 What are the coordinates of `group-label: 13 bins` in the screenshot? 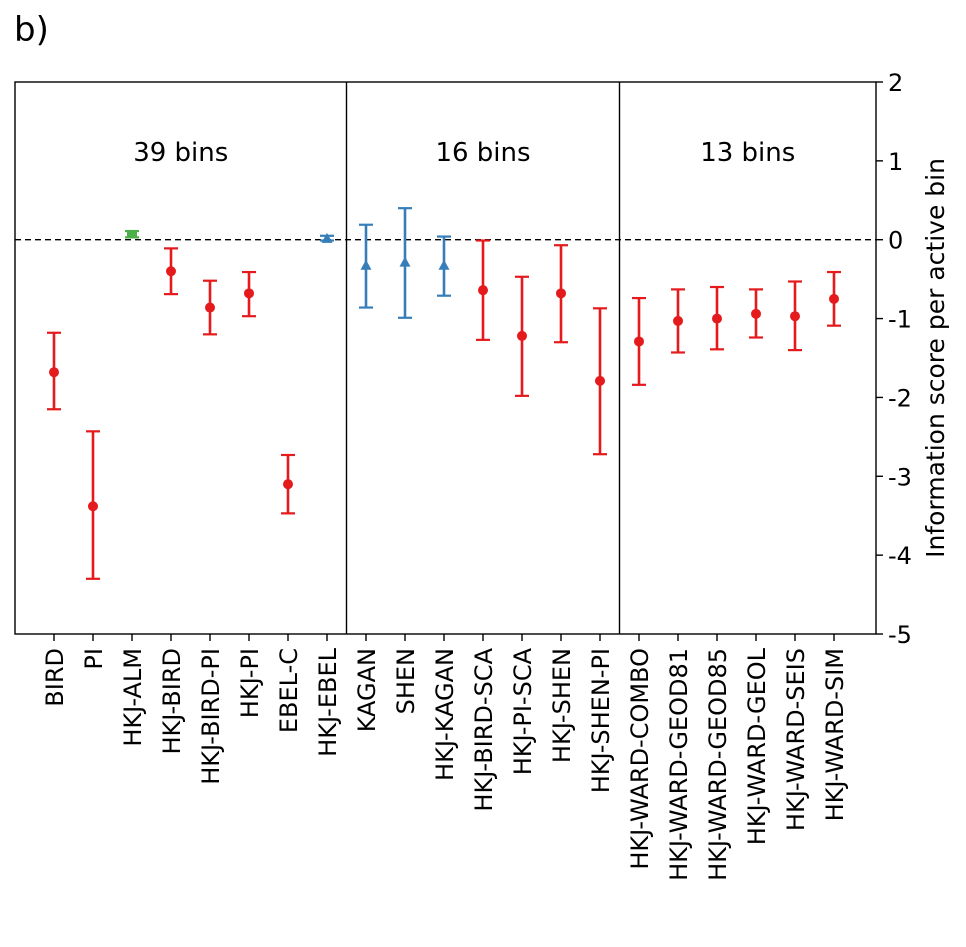 It's located at (747, 153).